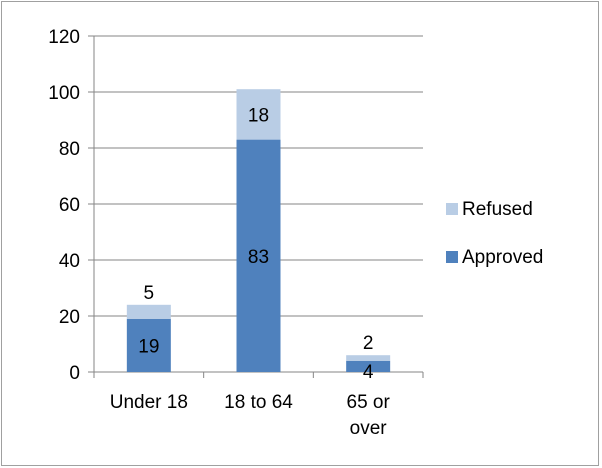 The image size is (602, 468). I want to click on data-label-approved: 4, so click(368, 372).